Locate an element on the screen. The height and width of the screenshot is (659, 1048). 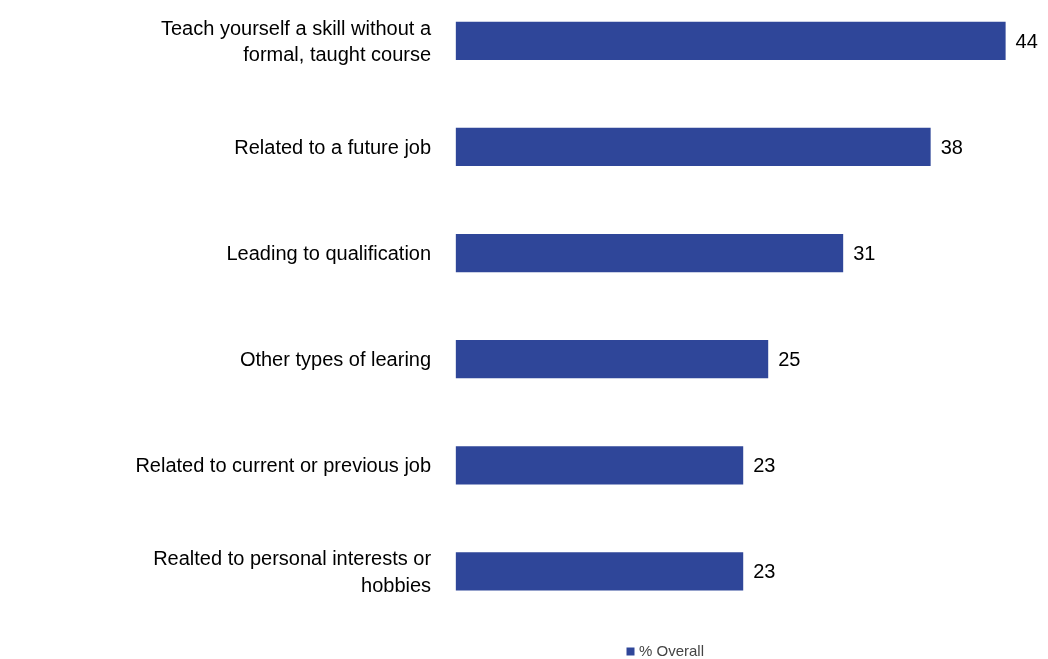
legend-label: % Overall is located at coordinates (672, 650).